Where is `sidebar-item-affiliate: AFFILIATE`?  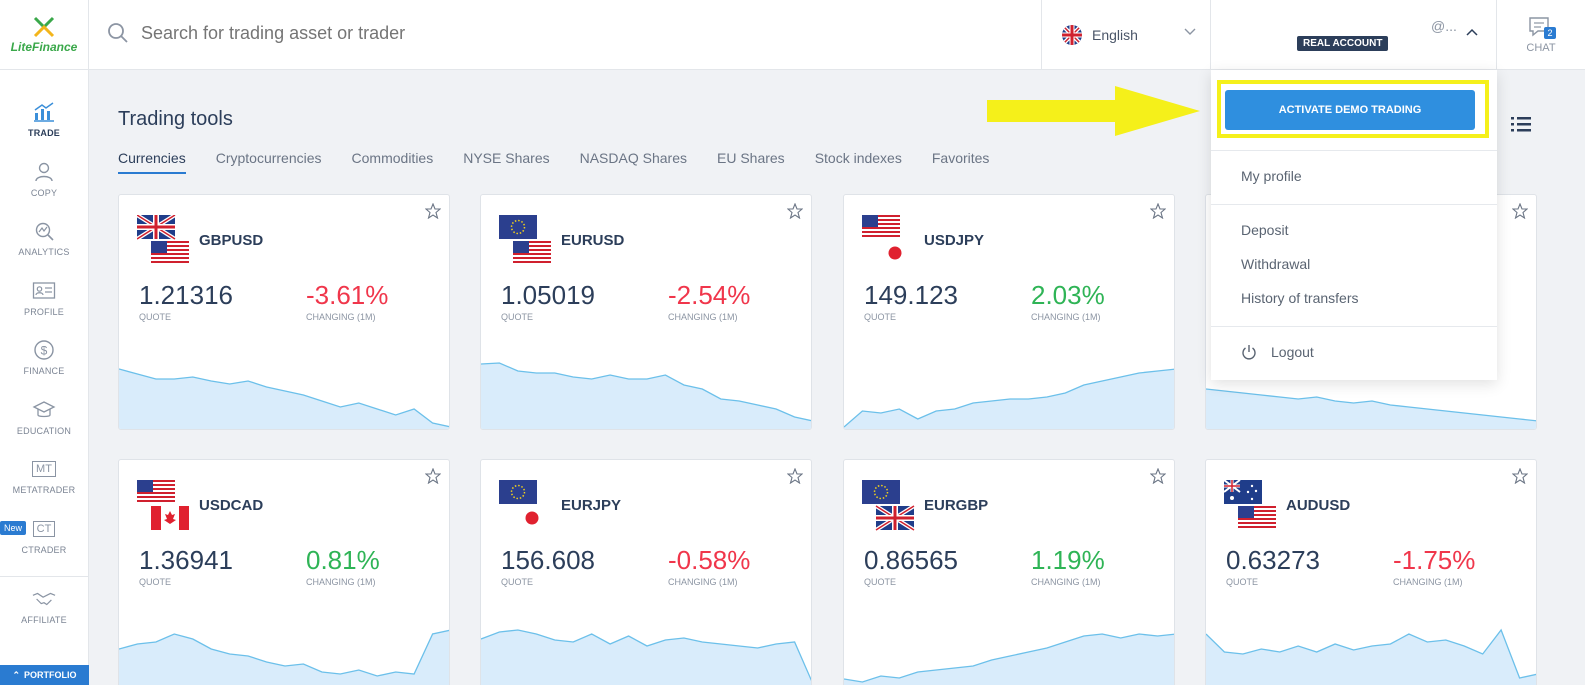 sidebar-item-affiliate: AFFILIATE is located at coordinates (44, 617).